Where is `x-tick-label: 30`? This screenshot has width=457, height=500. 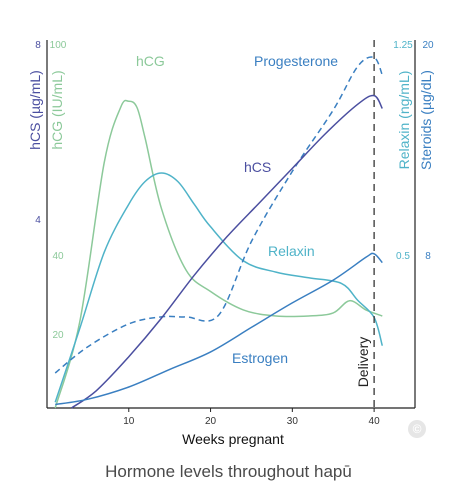 x-tick-label: 30 is located at coordinates (293, 421).